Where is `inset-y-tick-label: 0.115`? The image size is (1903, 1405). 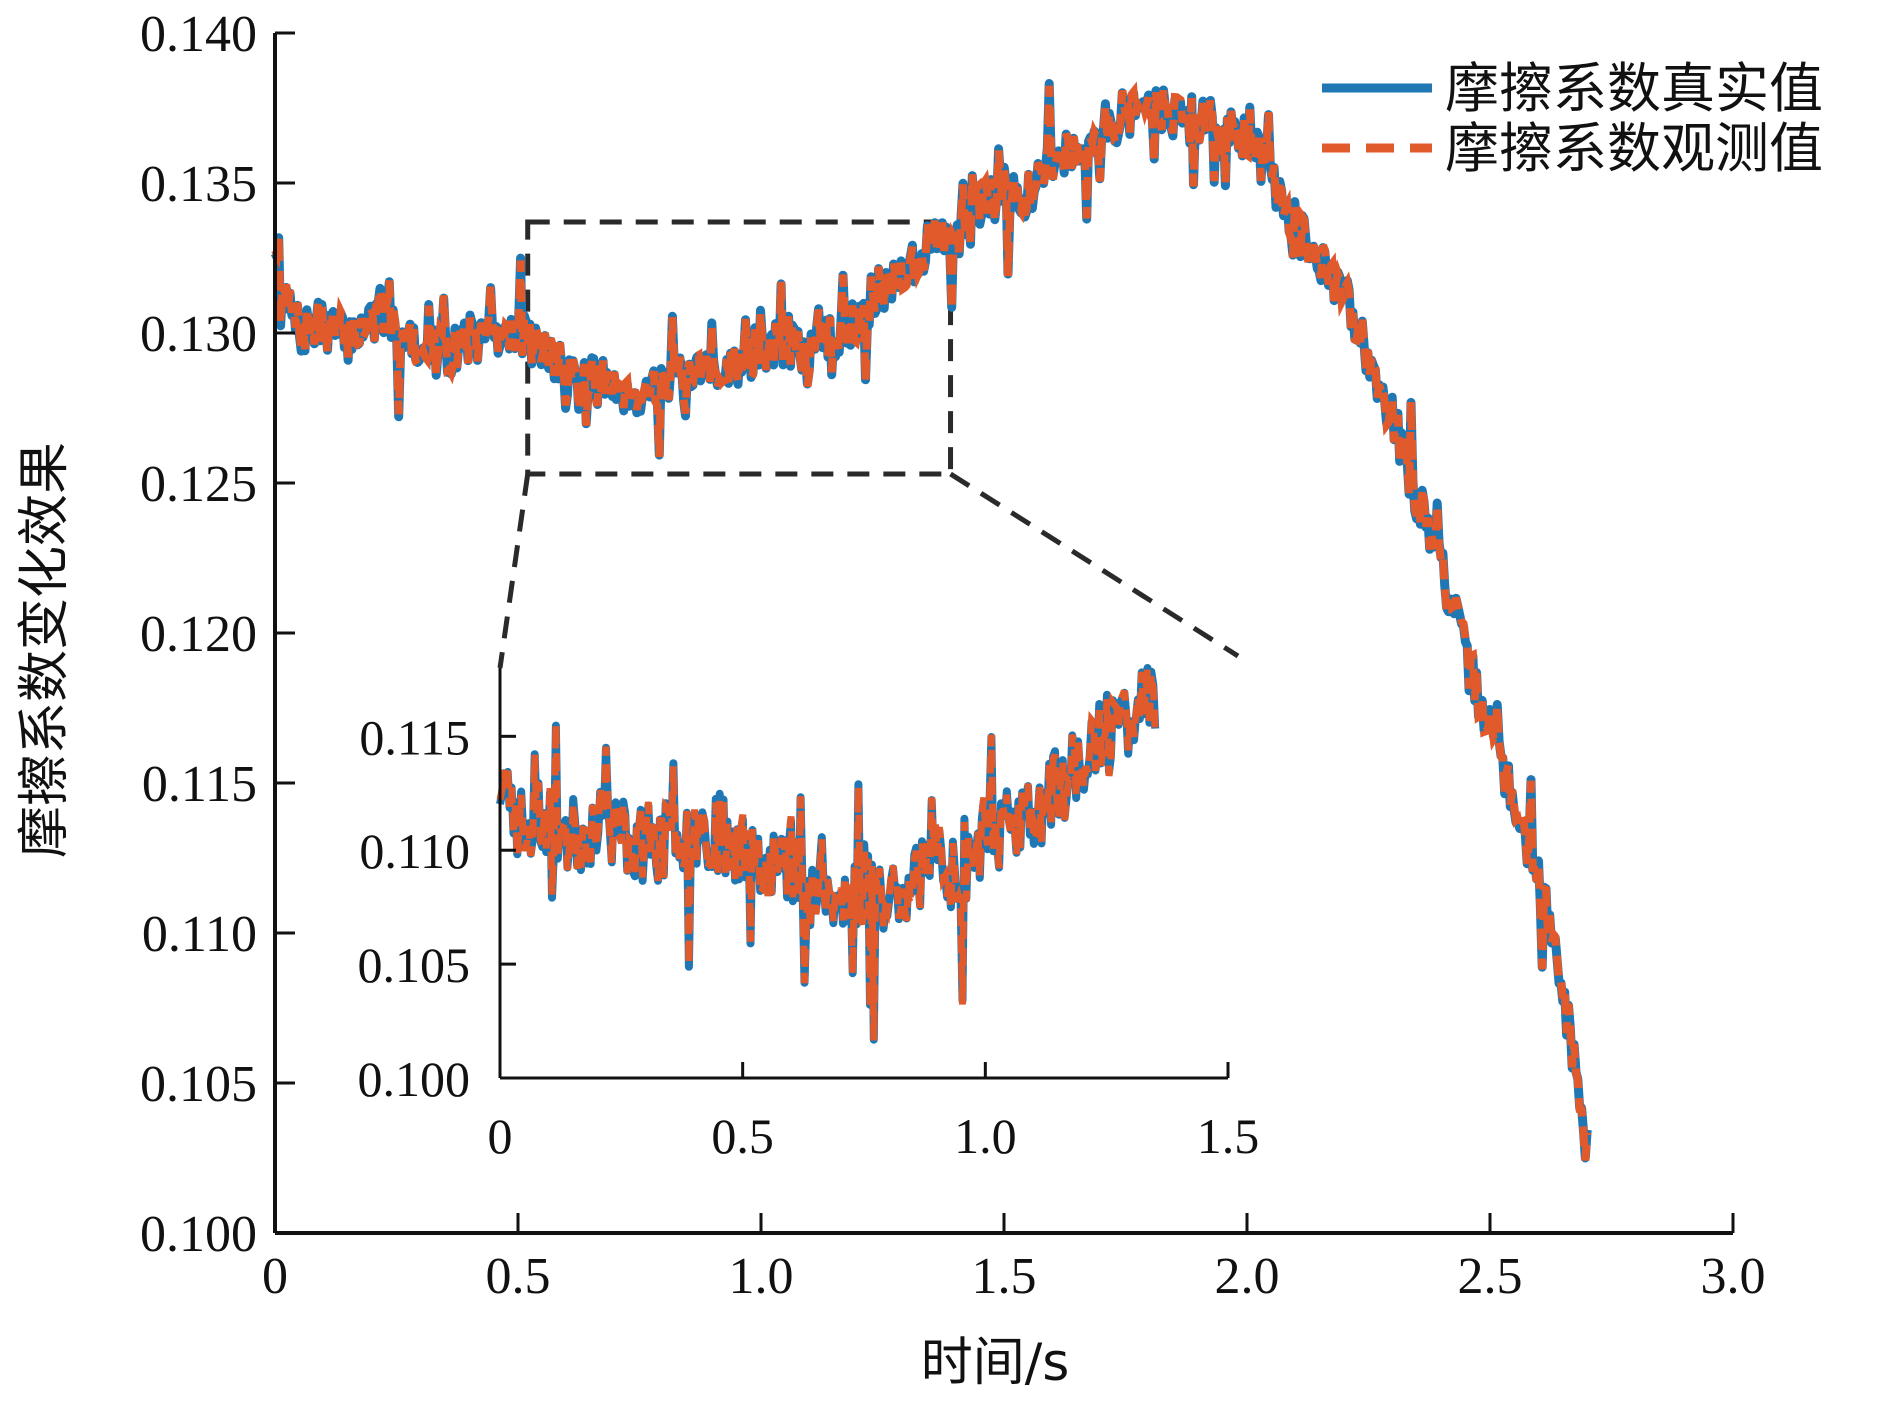
inset-y-tick-label: 0.115 is located at coordinates (414, 737).